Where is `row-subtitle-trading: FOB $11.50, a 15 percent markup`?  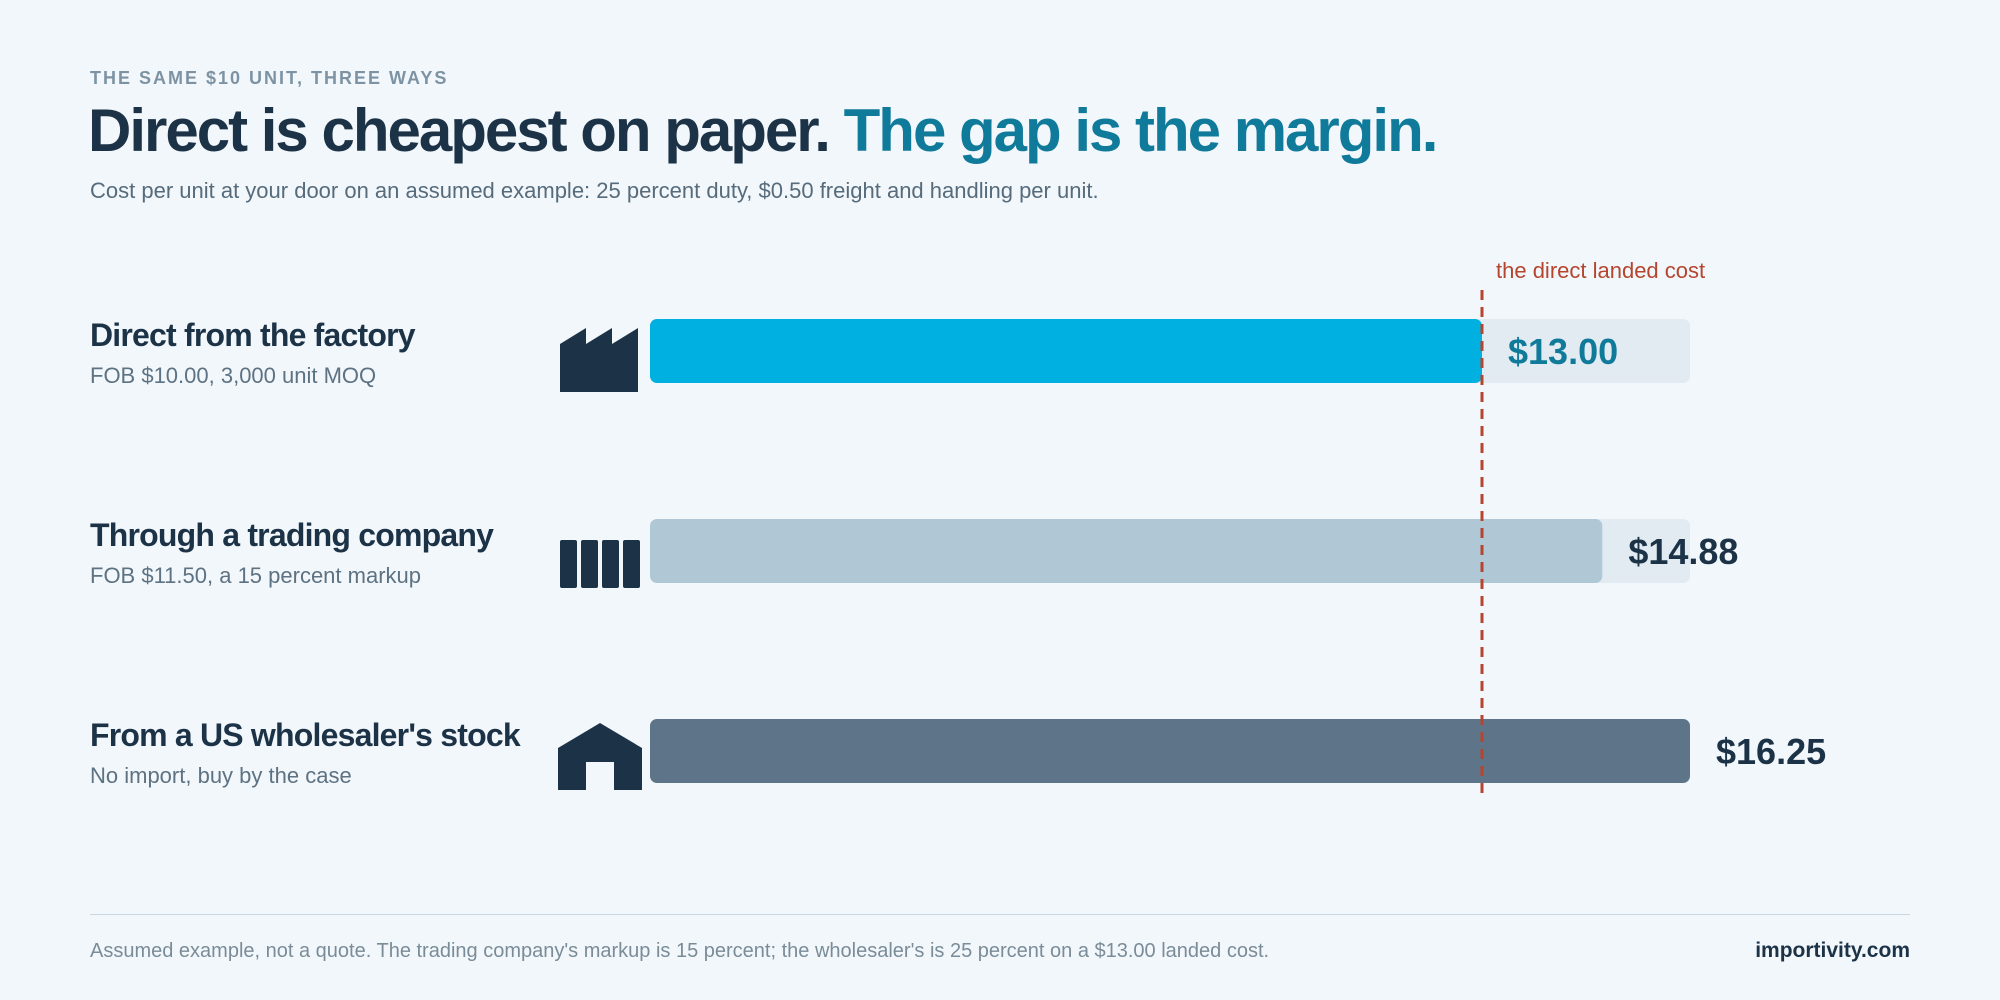
row-subtitle-trading: FOB $11.50, a 15 percent markup is located at coordinates (255, 575).